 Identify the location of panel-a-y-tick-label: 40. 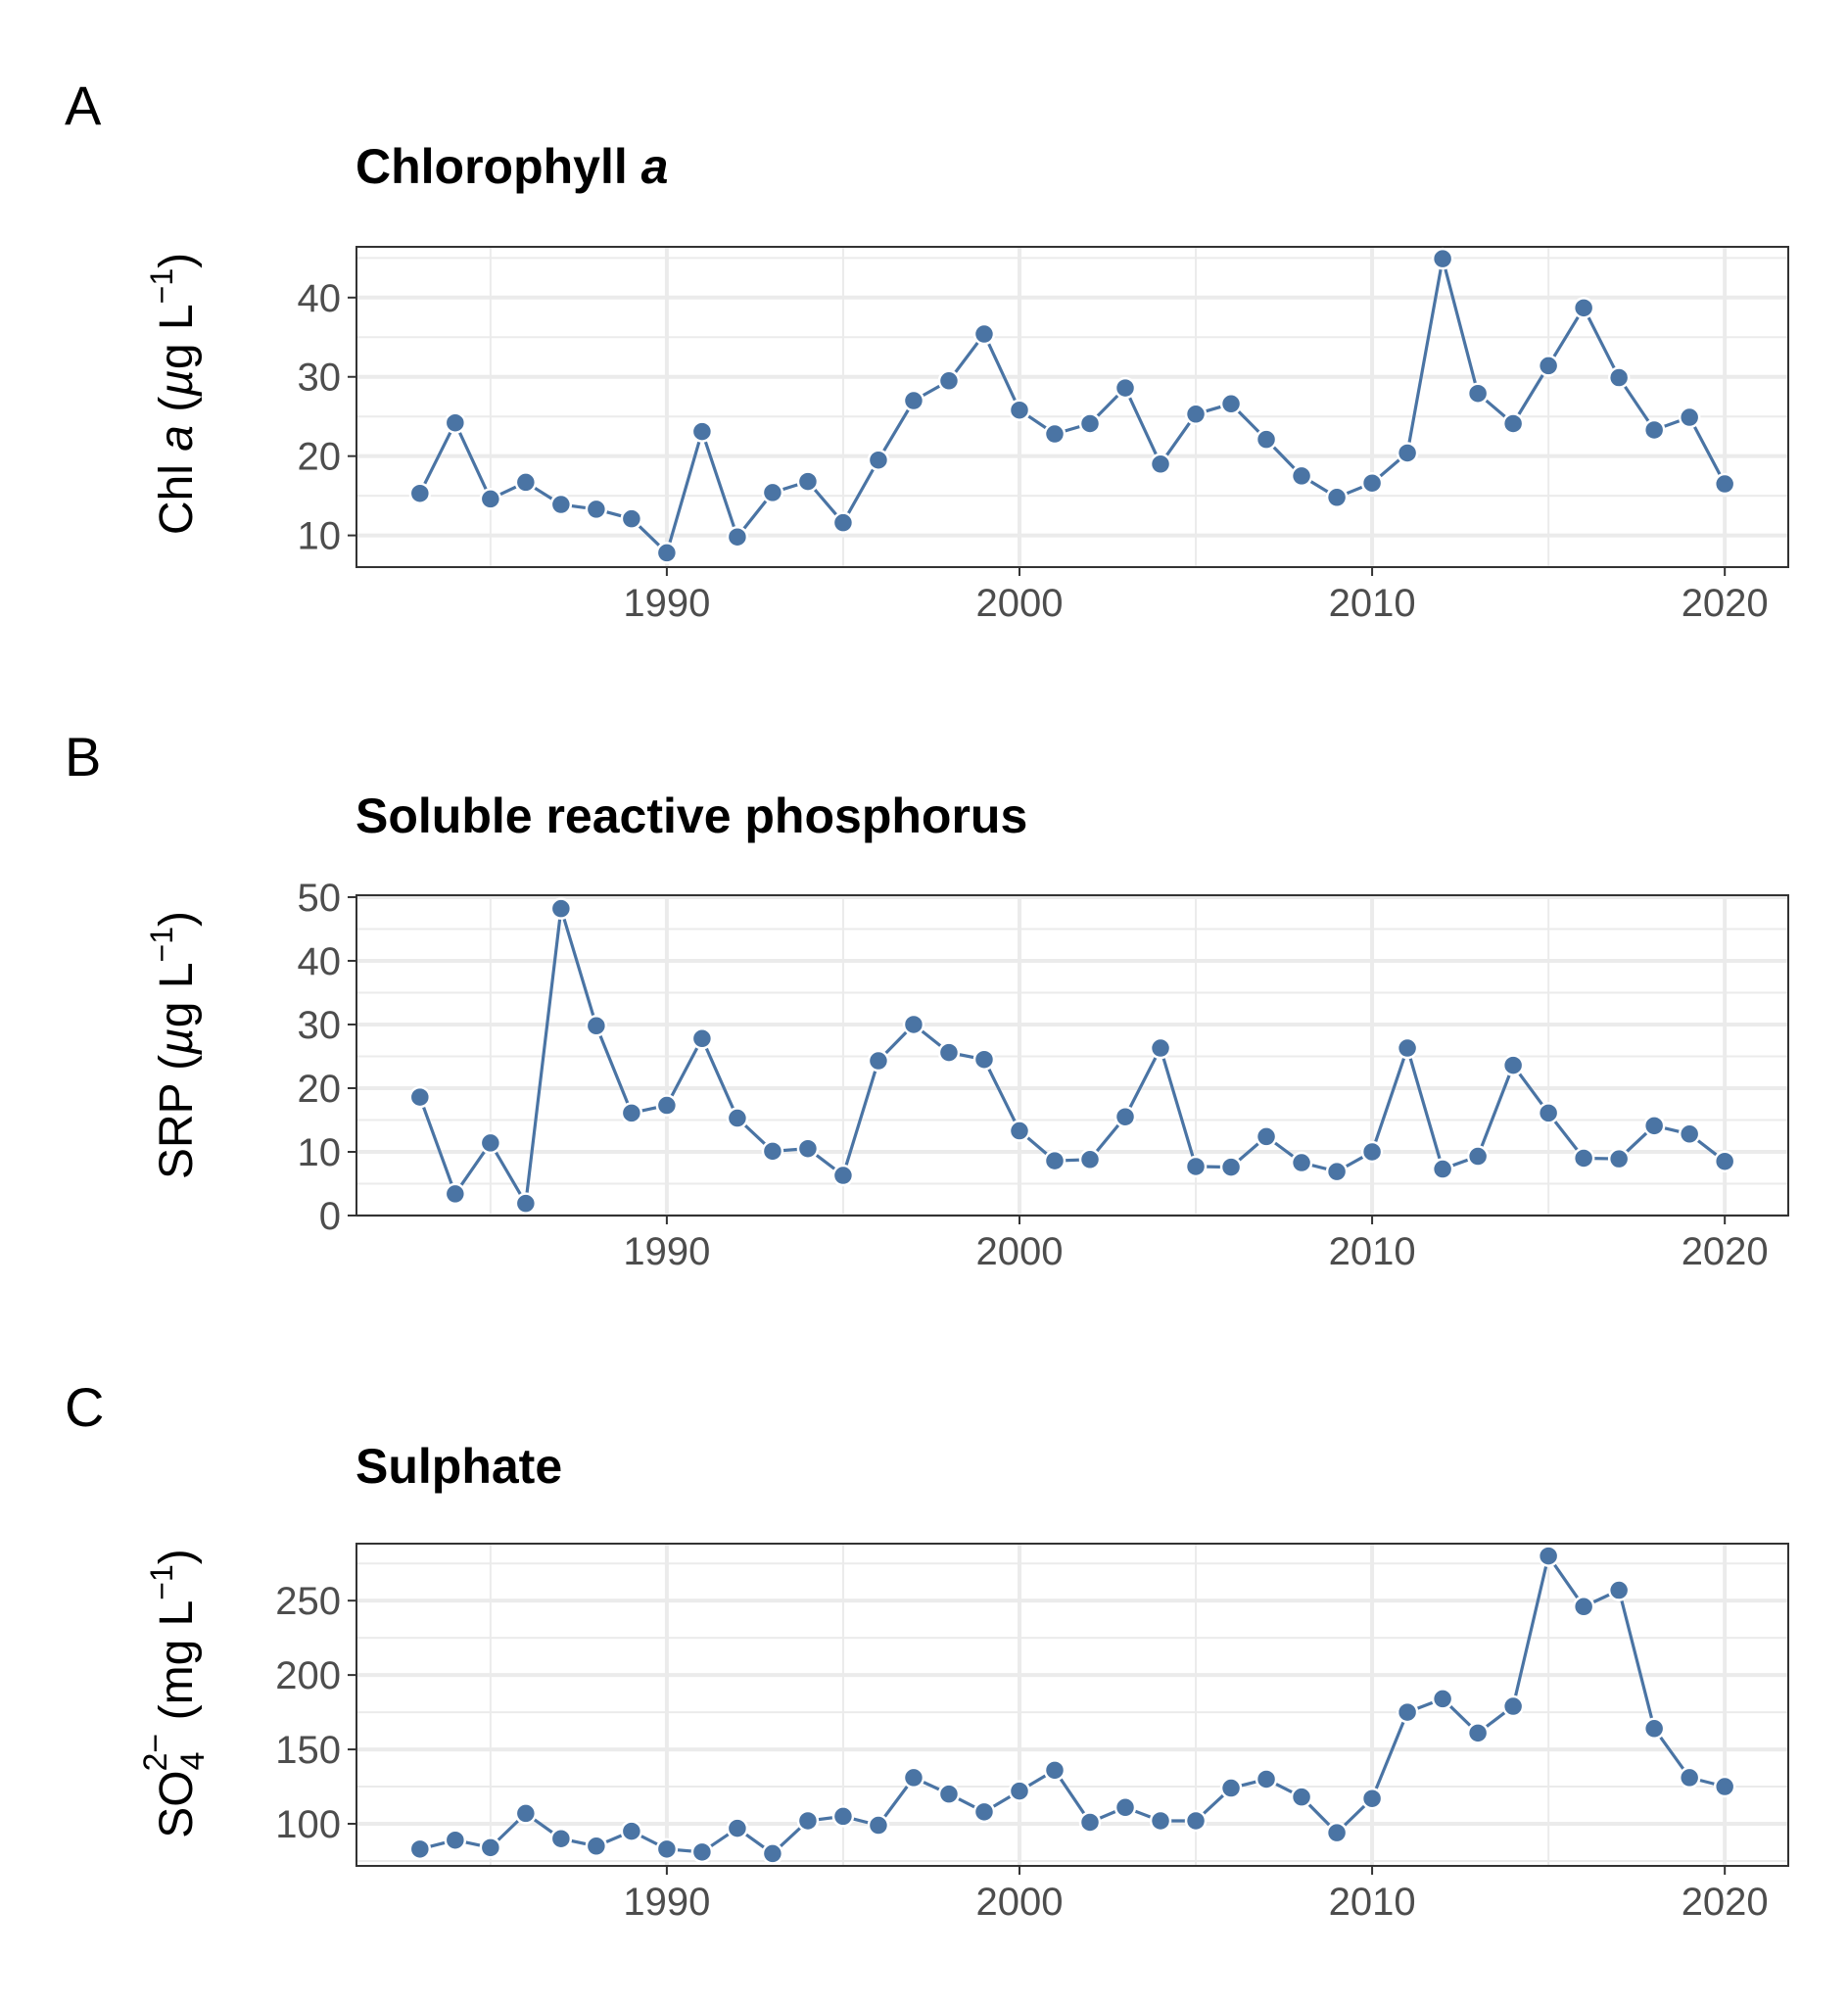
(320, 298).